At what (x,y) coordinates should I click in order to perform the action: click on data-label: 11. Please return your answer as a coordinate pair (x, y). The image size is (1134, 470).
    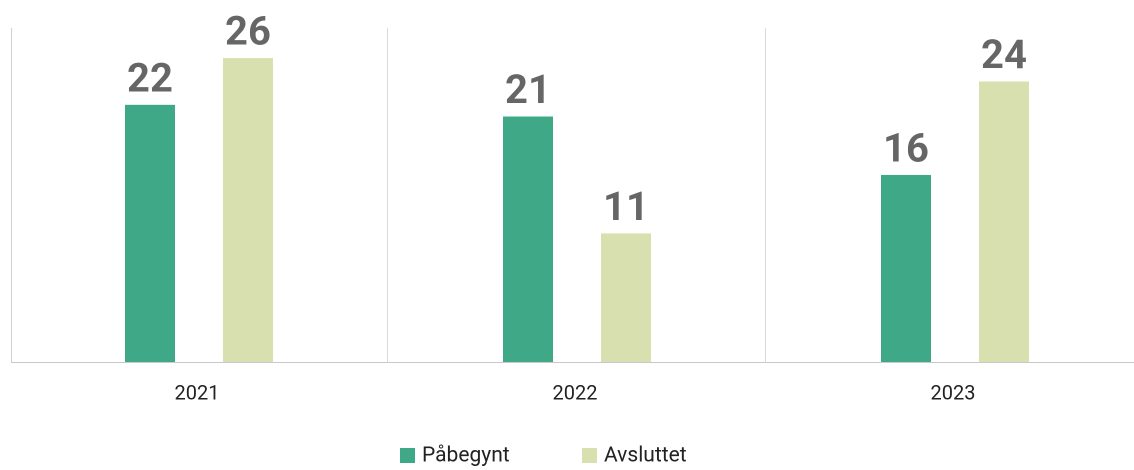
    Looking at the image, I should click on (626, 206).